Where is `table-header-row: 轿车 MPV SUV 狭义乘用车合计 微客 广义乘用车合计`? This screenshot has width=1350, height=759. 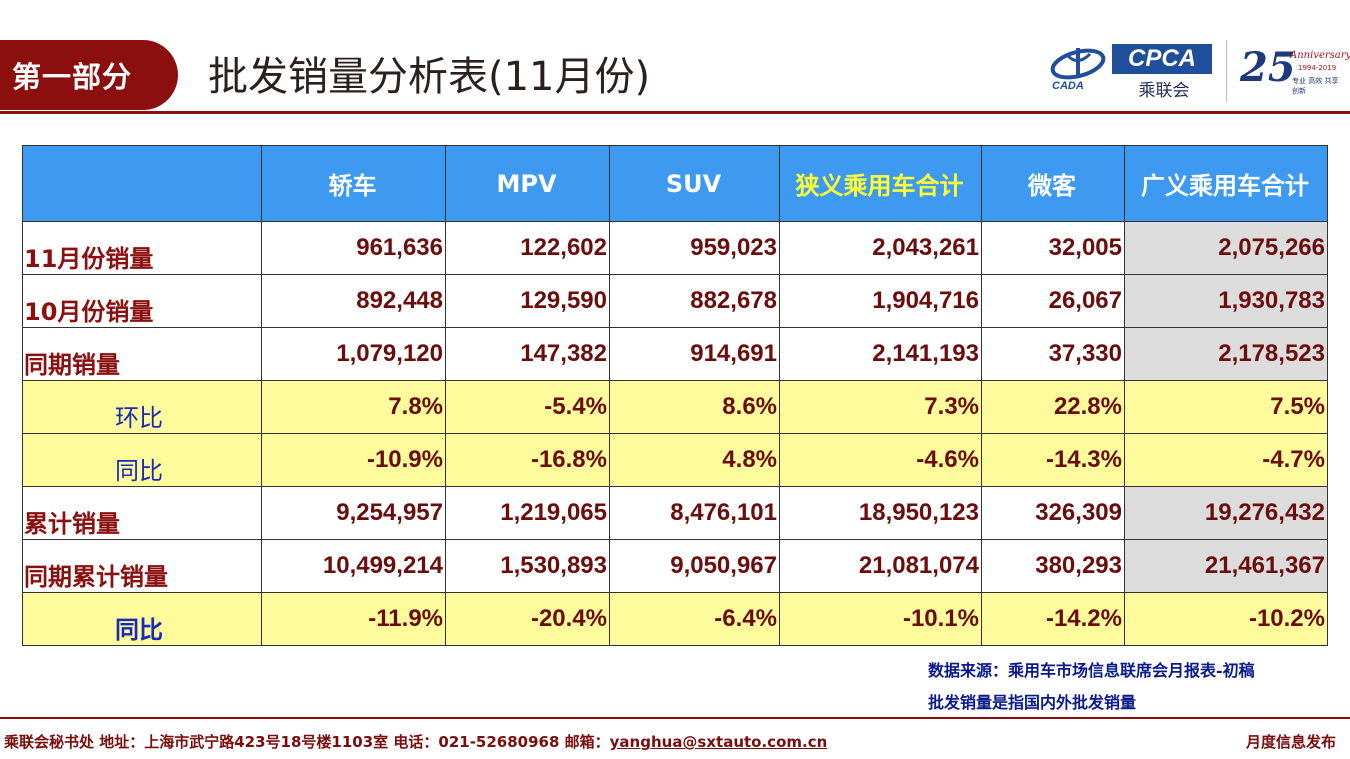 table-header-row: 轿车 MPV SUV 狭义乘用车合计 微客 广义乘用车合计 is located at coordinates (675, 183).